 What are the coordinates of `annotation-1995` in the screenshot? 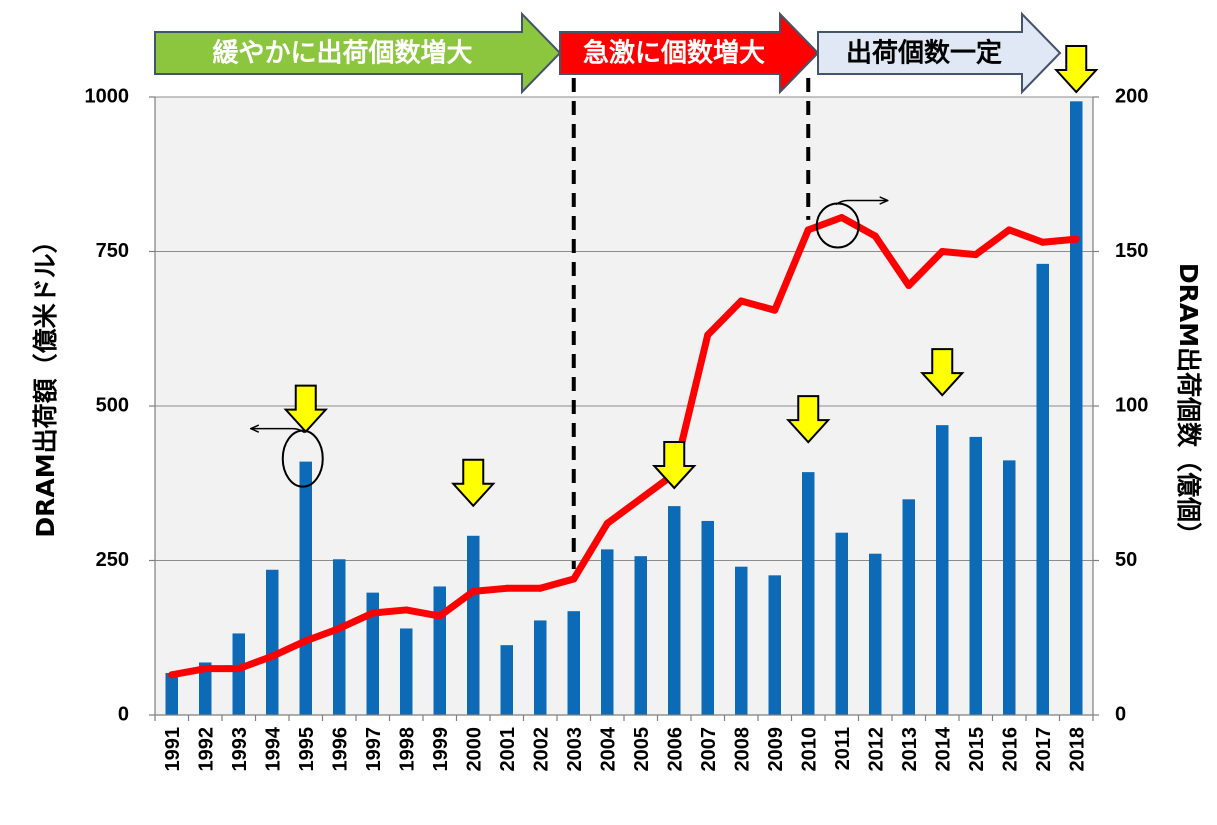 It's located at (287, 458).